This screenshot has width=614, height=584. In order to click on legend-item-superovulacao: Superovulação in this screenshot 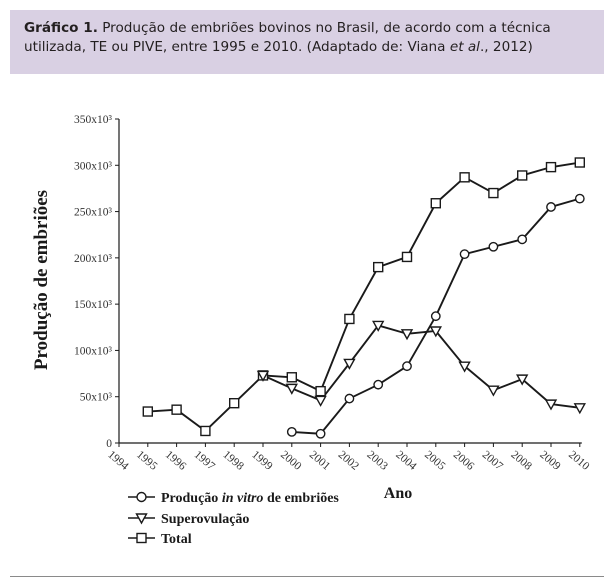, I will do `click(188, 519)`.